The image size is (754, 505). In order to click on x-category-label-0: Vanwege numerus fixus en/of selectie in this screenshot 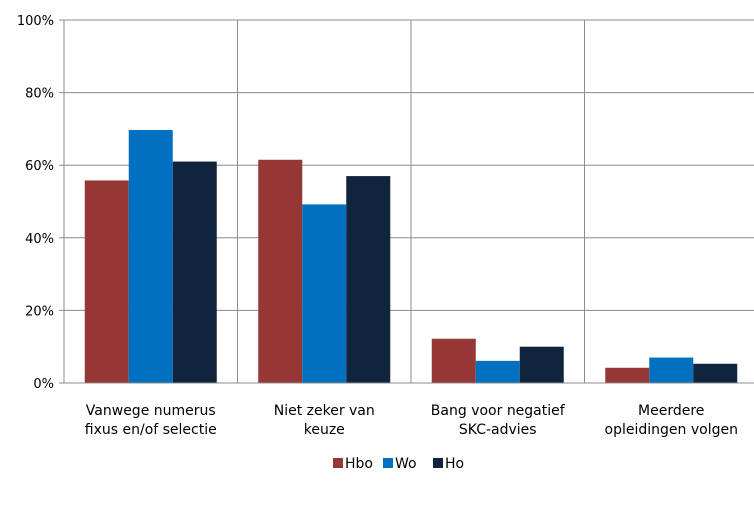, I will do `click(151, 420)`.